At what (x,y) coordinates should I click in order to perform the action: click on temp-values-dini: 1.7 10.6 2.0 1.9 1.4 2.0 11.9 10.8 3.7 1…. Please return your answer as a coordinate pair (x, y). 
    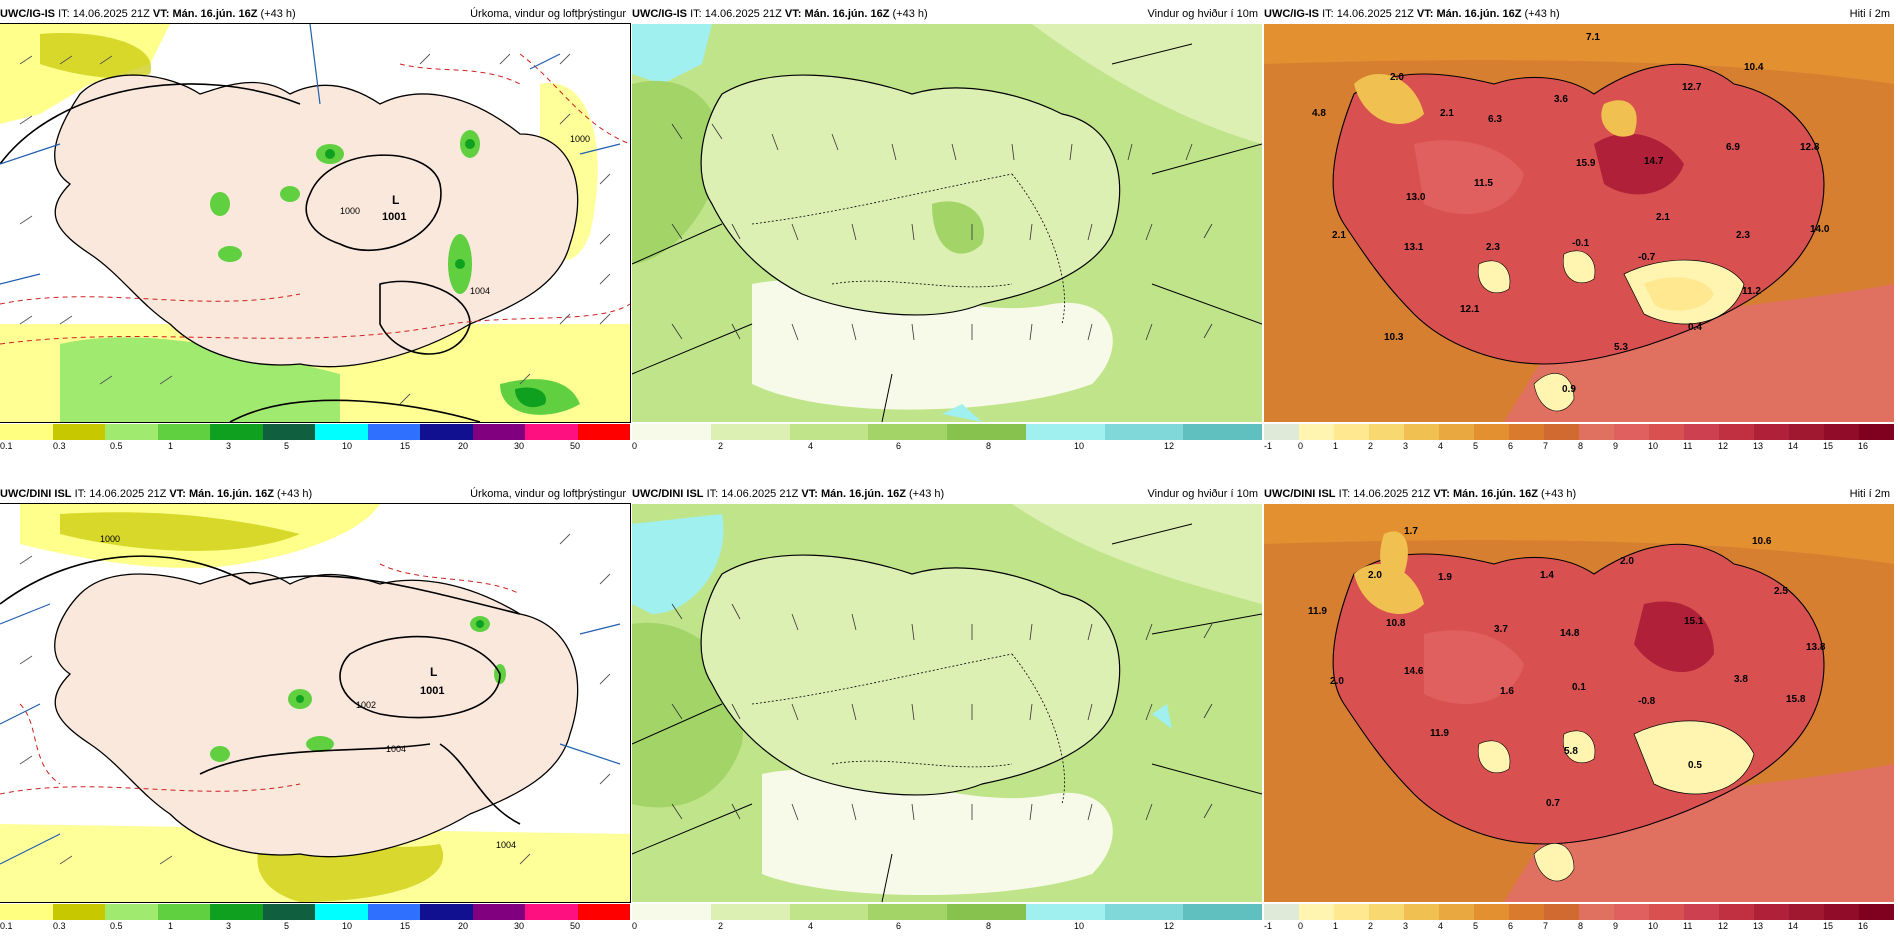
    Looking at the image, I should click on (1567, 667).